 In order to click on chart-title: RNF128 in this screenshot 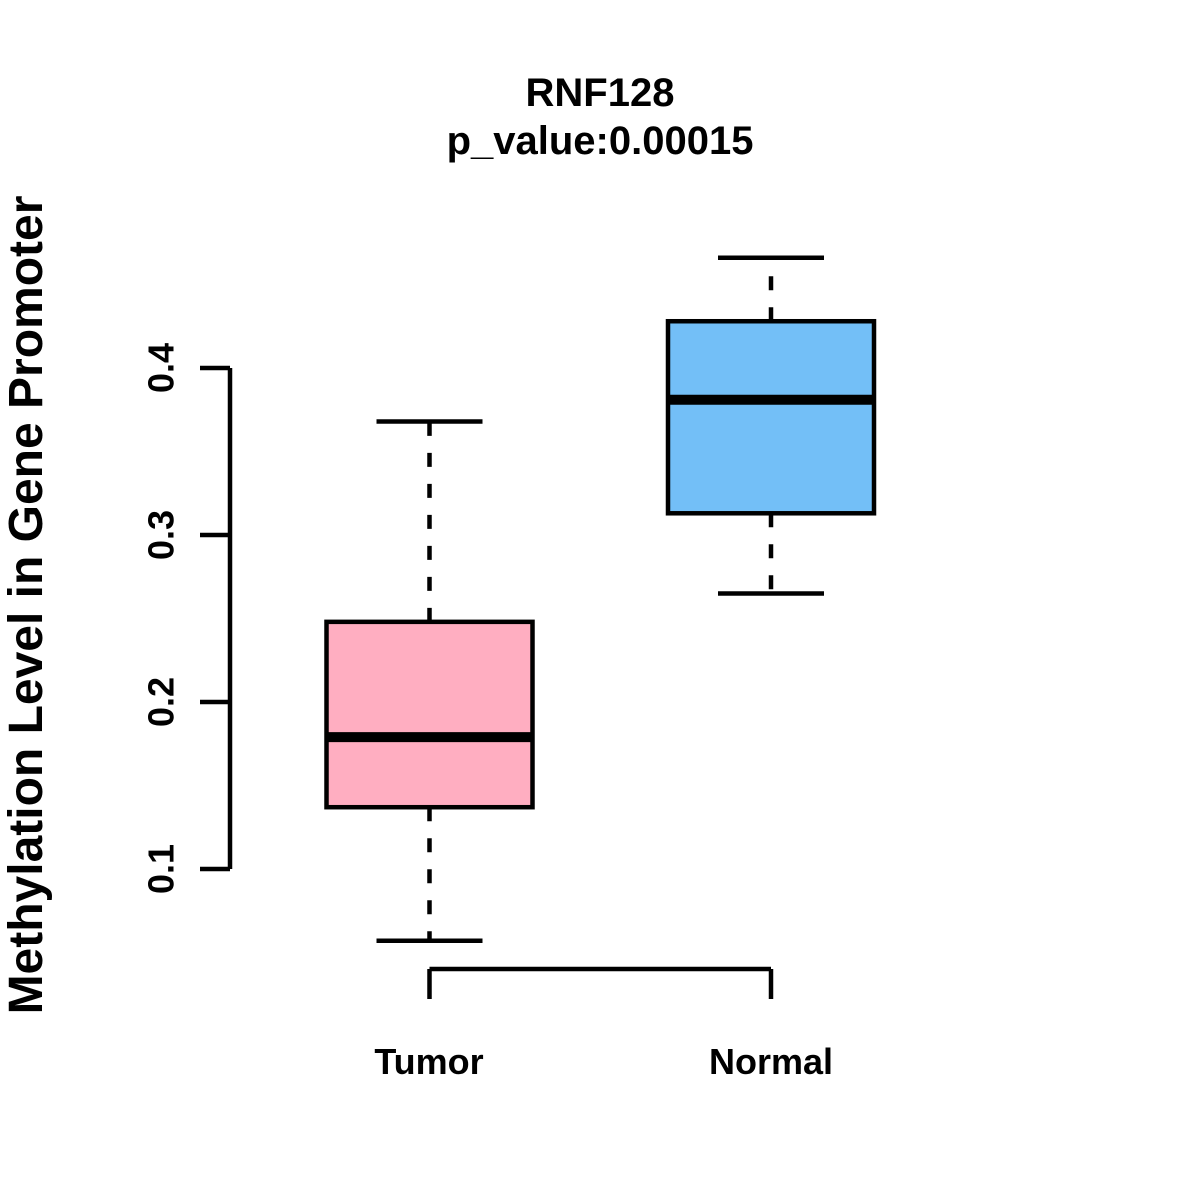, I will do `click(600, 93)`.